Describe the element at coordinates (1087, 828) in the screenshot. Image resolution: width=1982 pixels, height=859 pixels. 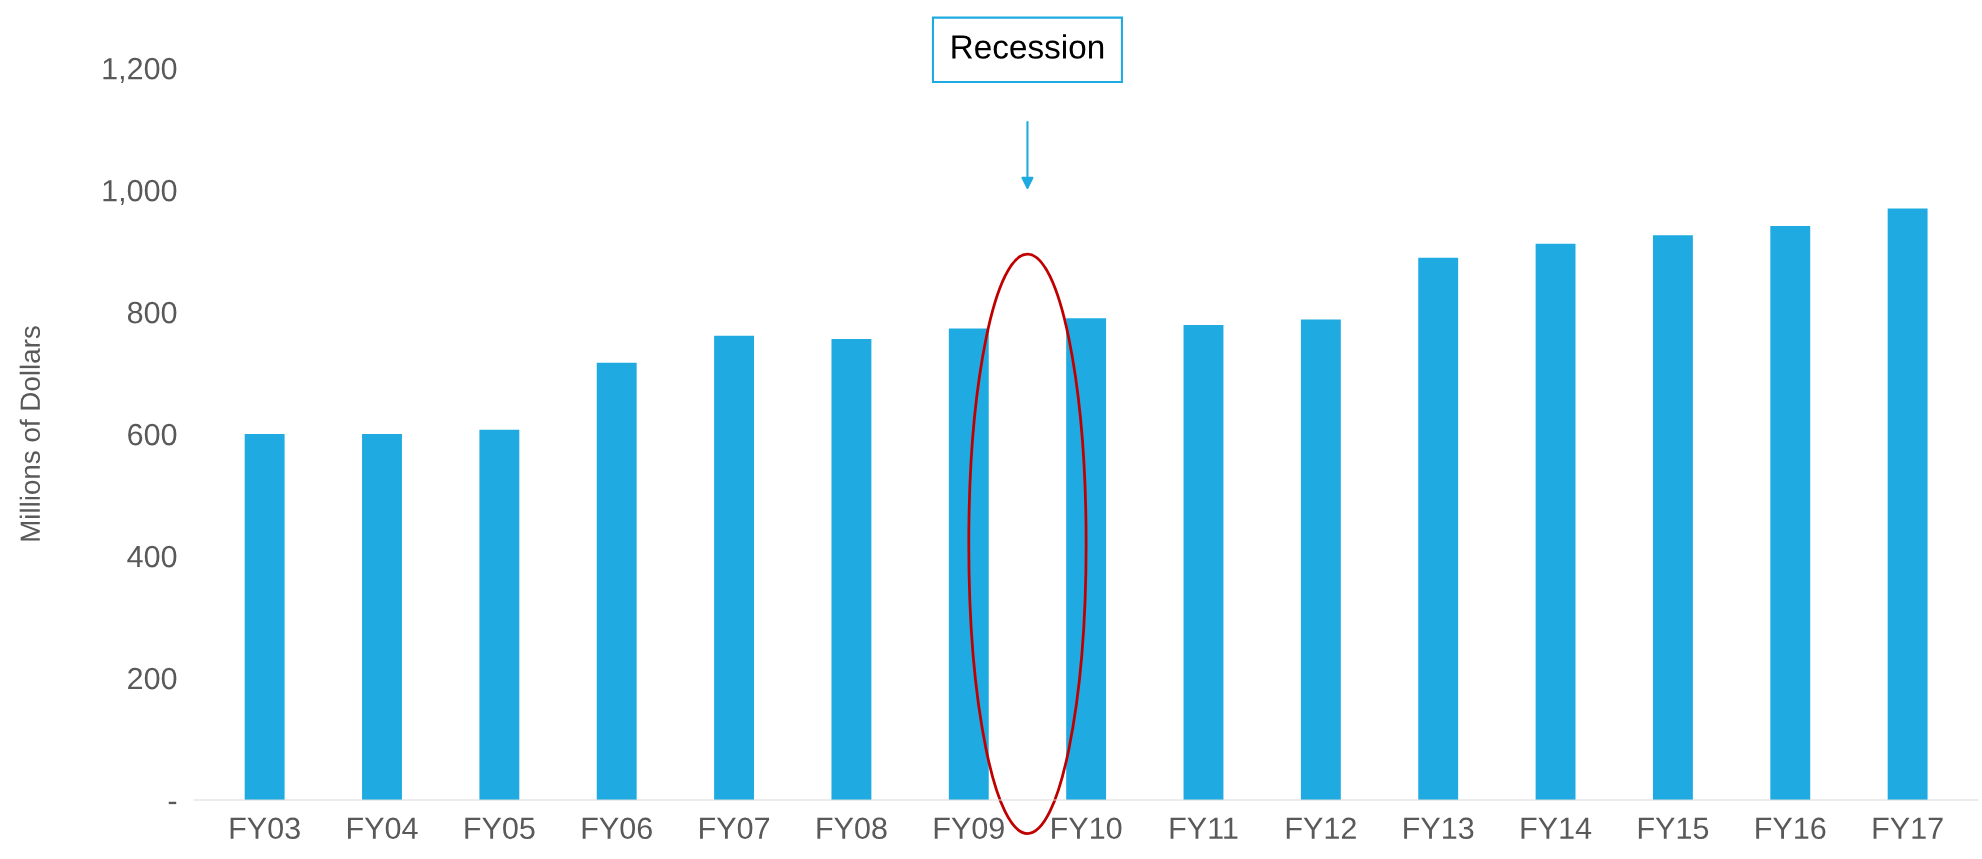
I see `x-tick-label: FY10` at that location.